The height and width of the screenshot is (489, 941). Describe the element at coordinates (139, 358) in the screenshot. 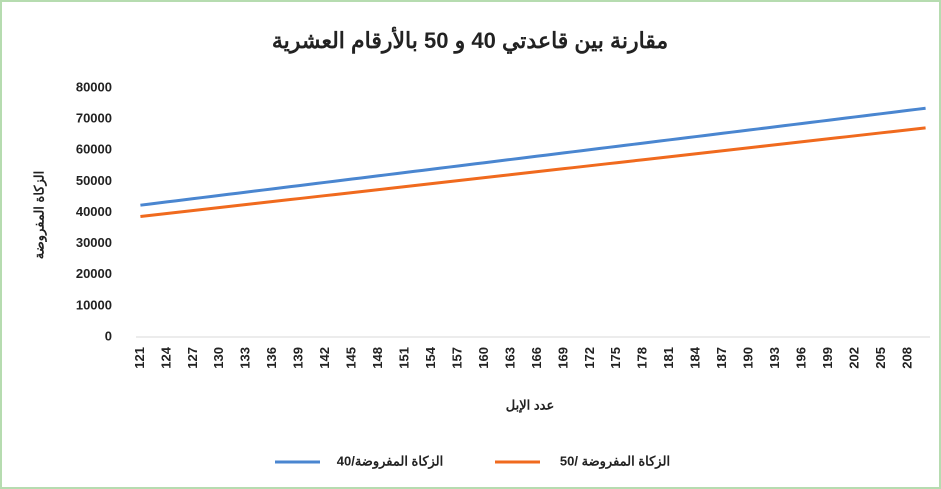

I see `x-tick-label: 121` at that location.